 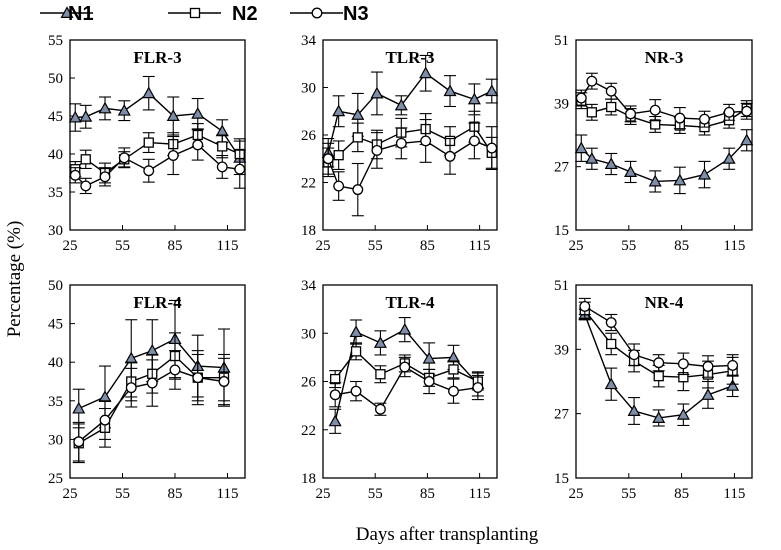 I want to click on legend-item-n2: N2, so click(x=213, y=14).